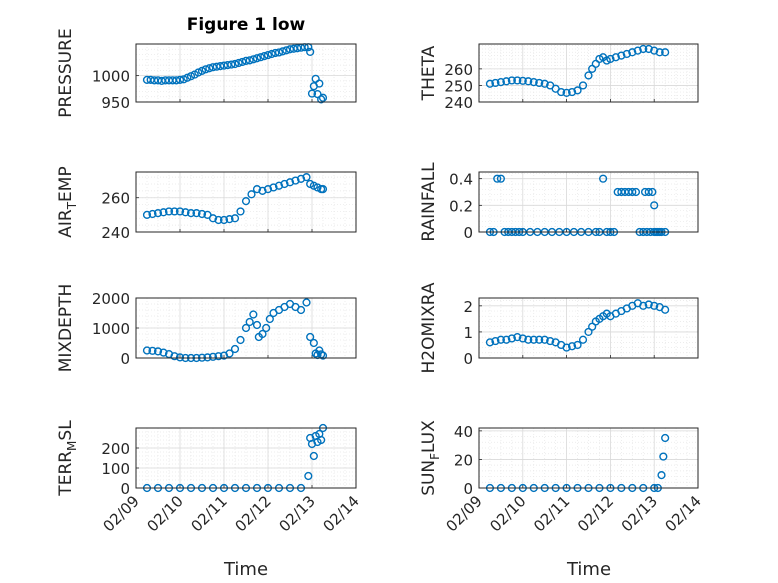 The width and height of the screenshot is (778, 583). I want to click on subplot-h2omixra: 0 1 2 H2OMIXRA, so click(559, 328).